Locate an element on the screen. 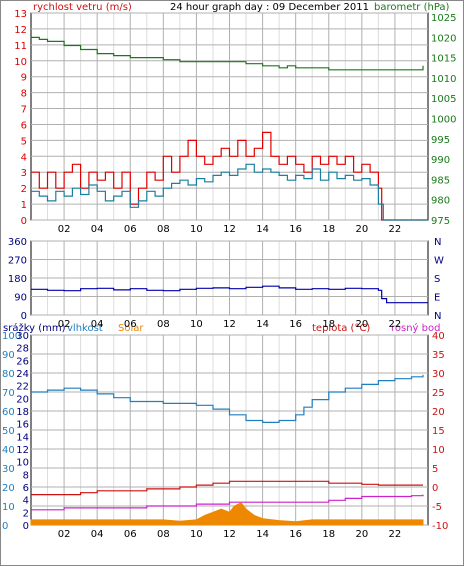  temp-tick-label: 35 is located at coordinates (438, 355).